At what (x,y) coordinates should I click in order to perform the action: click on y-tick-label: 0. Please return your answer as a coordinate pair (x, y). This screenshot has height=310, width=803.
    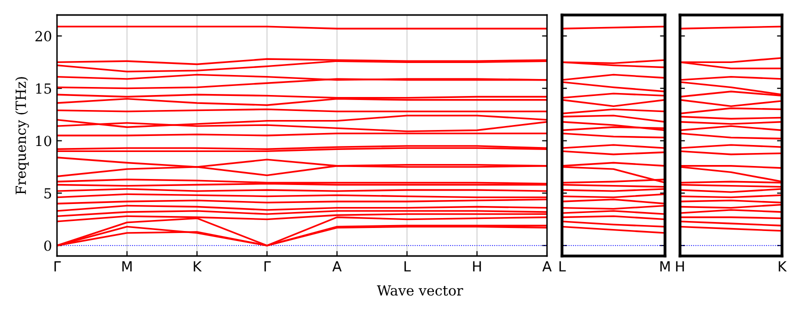
    Looking at the image, I should click on (48, 245).